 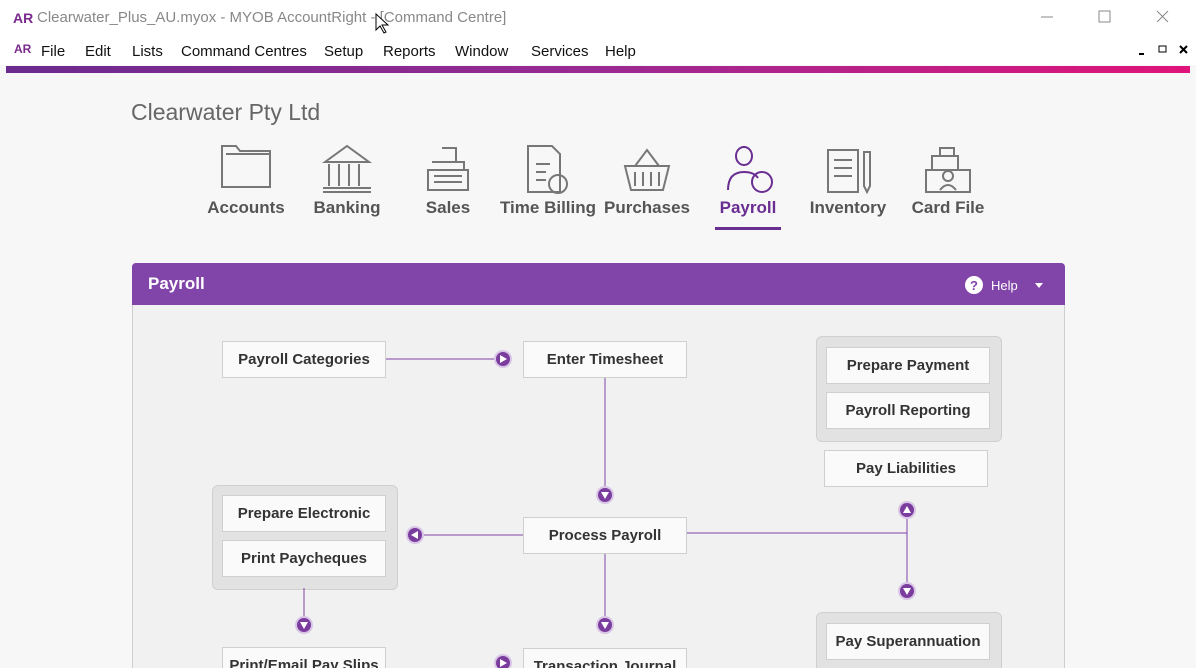 What do you see at coordinates (53, 51) in the screenshot?
I see `menu-item: File` at bounding box center [53, 51].